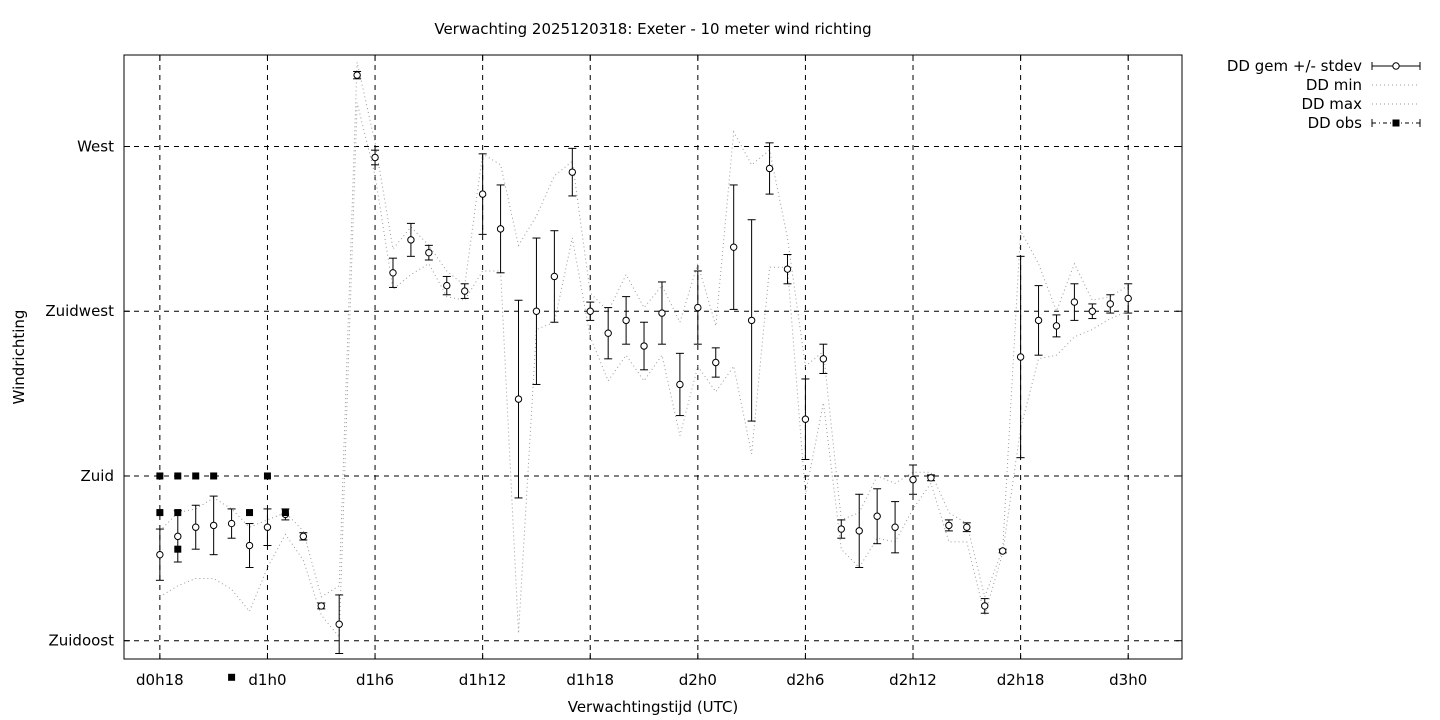 This screenshot has width=1440, height=720. Describe the element at coordinates (653, 707) in the screenshot. I see `x-axis-label: Verwachtingstijd (UTC)` at that location.